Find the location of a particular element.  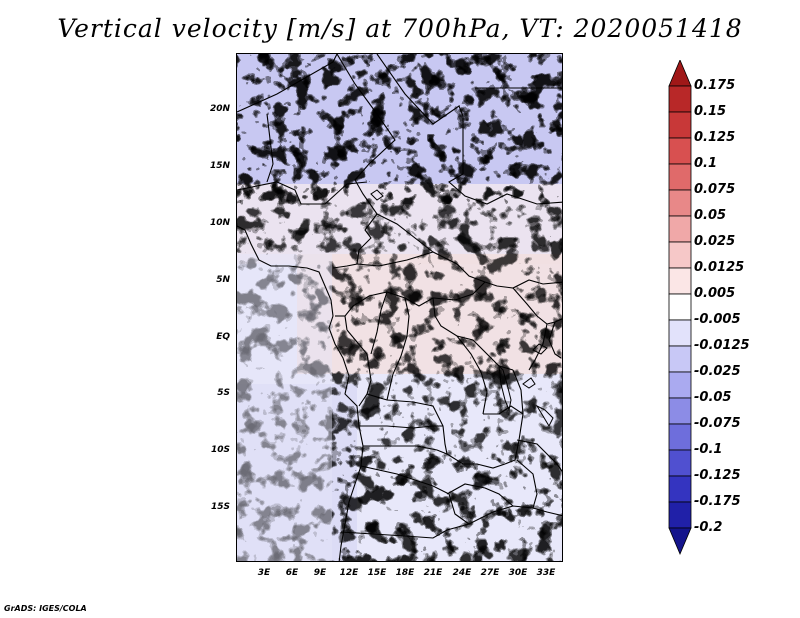

colorbar-level-label: -0.0125 is located at coordinates (722, 345).